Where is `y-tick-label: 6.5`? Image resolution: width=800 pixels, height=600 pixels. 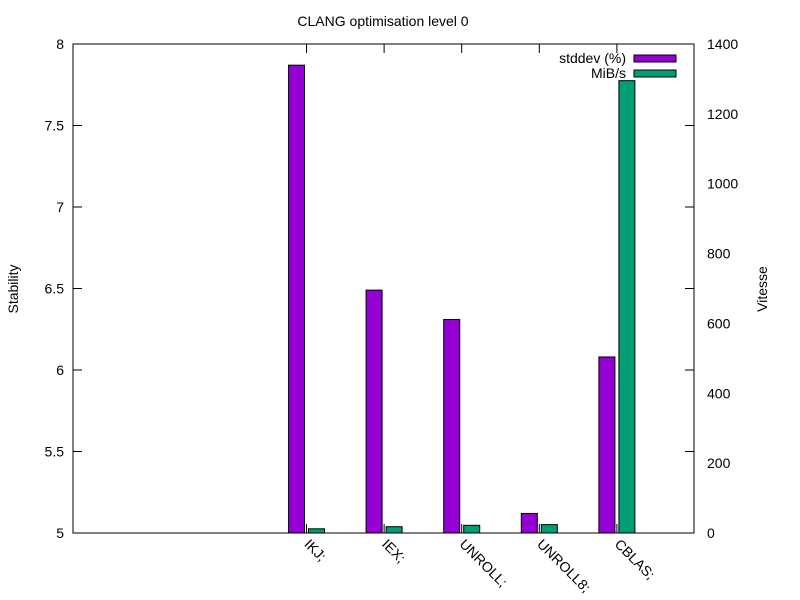
y-tick-label: 6.5 is located at coordinates (55, 289).